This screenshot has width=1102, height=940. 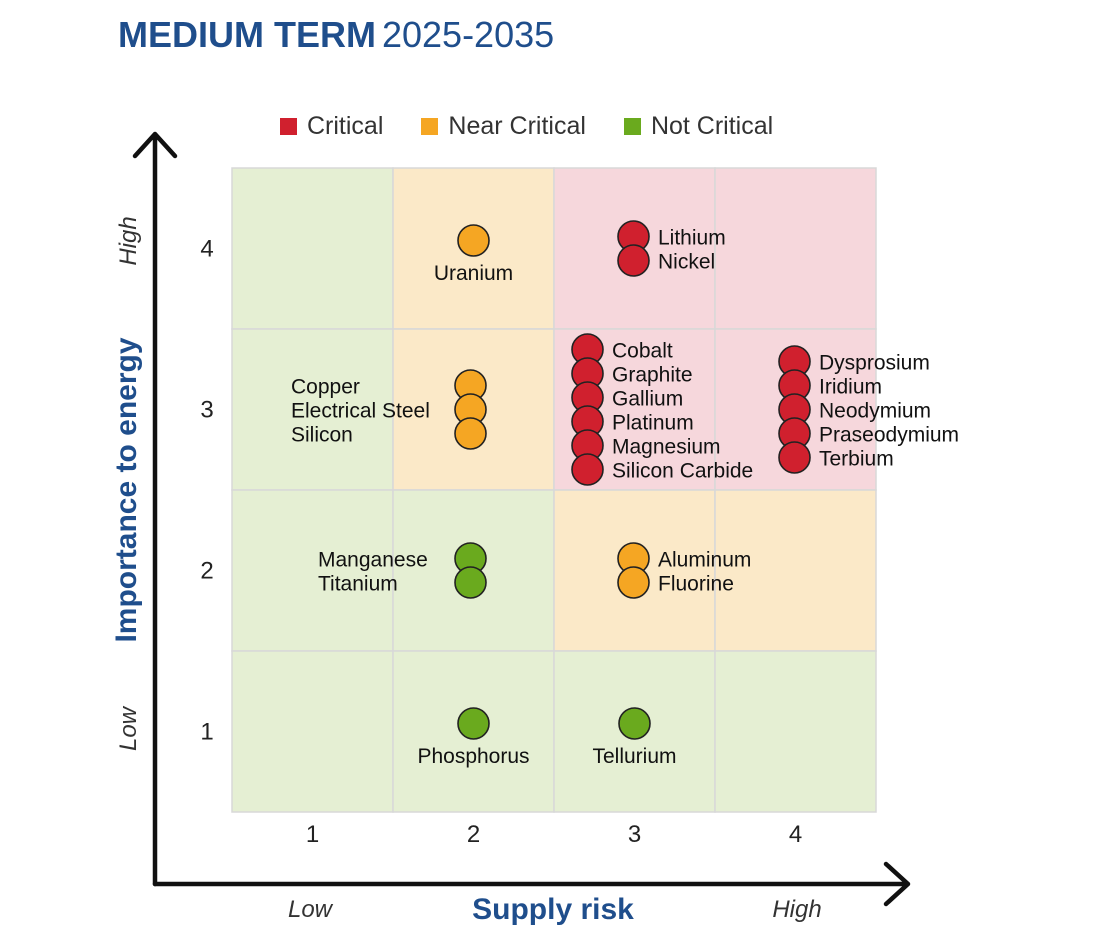 What do you see at coordinates (468, 34) in the screenshot?
I see `title-years: 2025-2035` at bounding box center [468, 34].